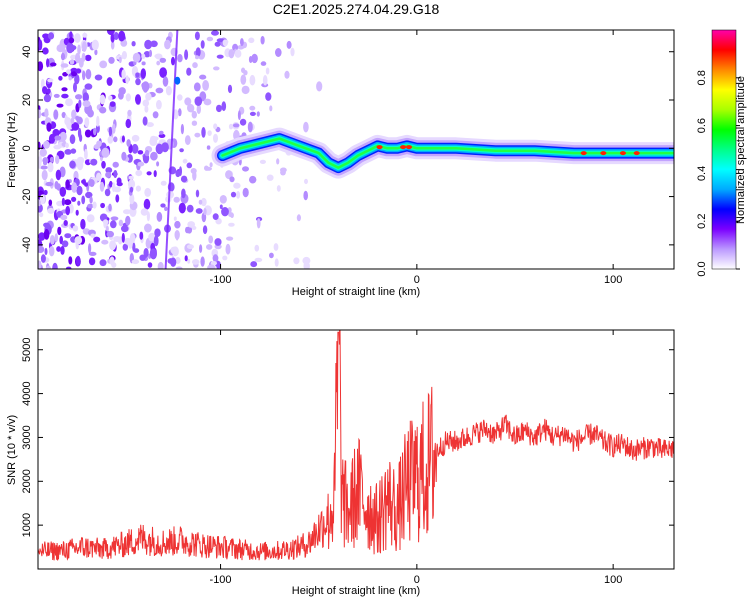 The image size is (750, 600). I want to click on bottom-x-axis-label: Height of straight line (km), so click(356, 591).